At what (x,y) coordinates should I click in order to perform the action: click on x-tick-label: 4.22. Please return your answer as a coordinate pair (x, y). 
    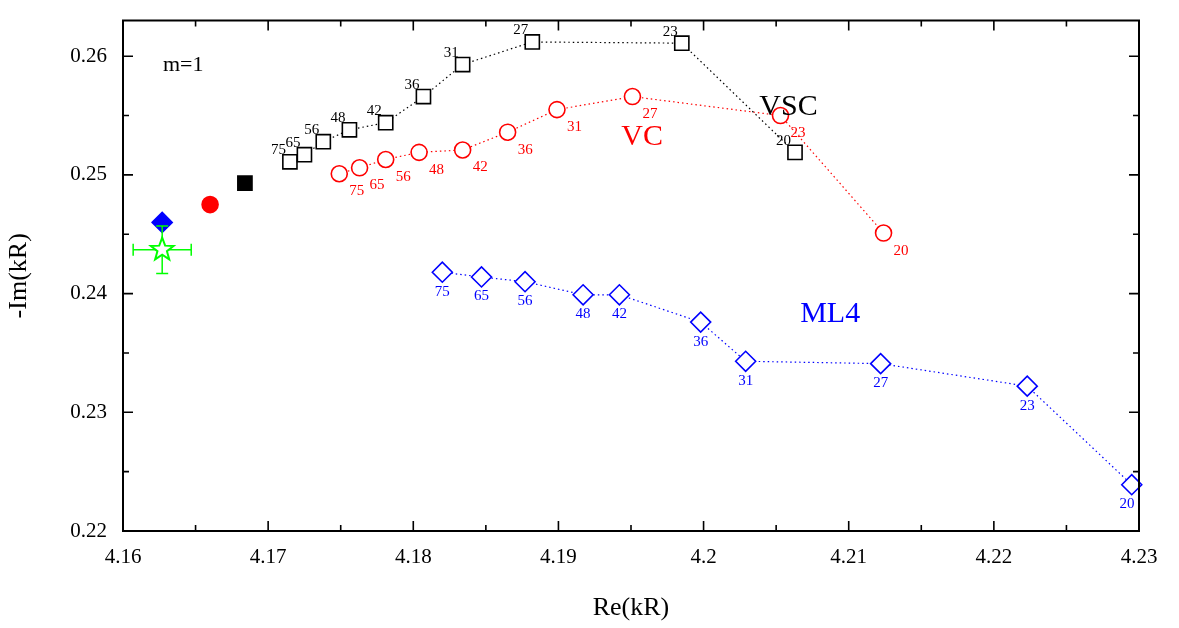
    Looking at the image, I should click on (994, 556).